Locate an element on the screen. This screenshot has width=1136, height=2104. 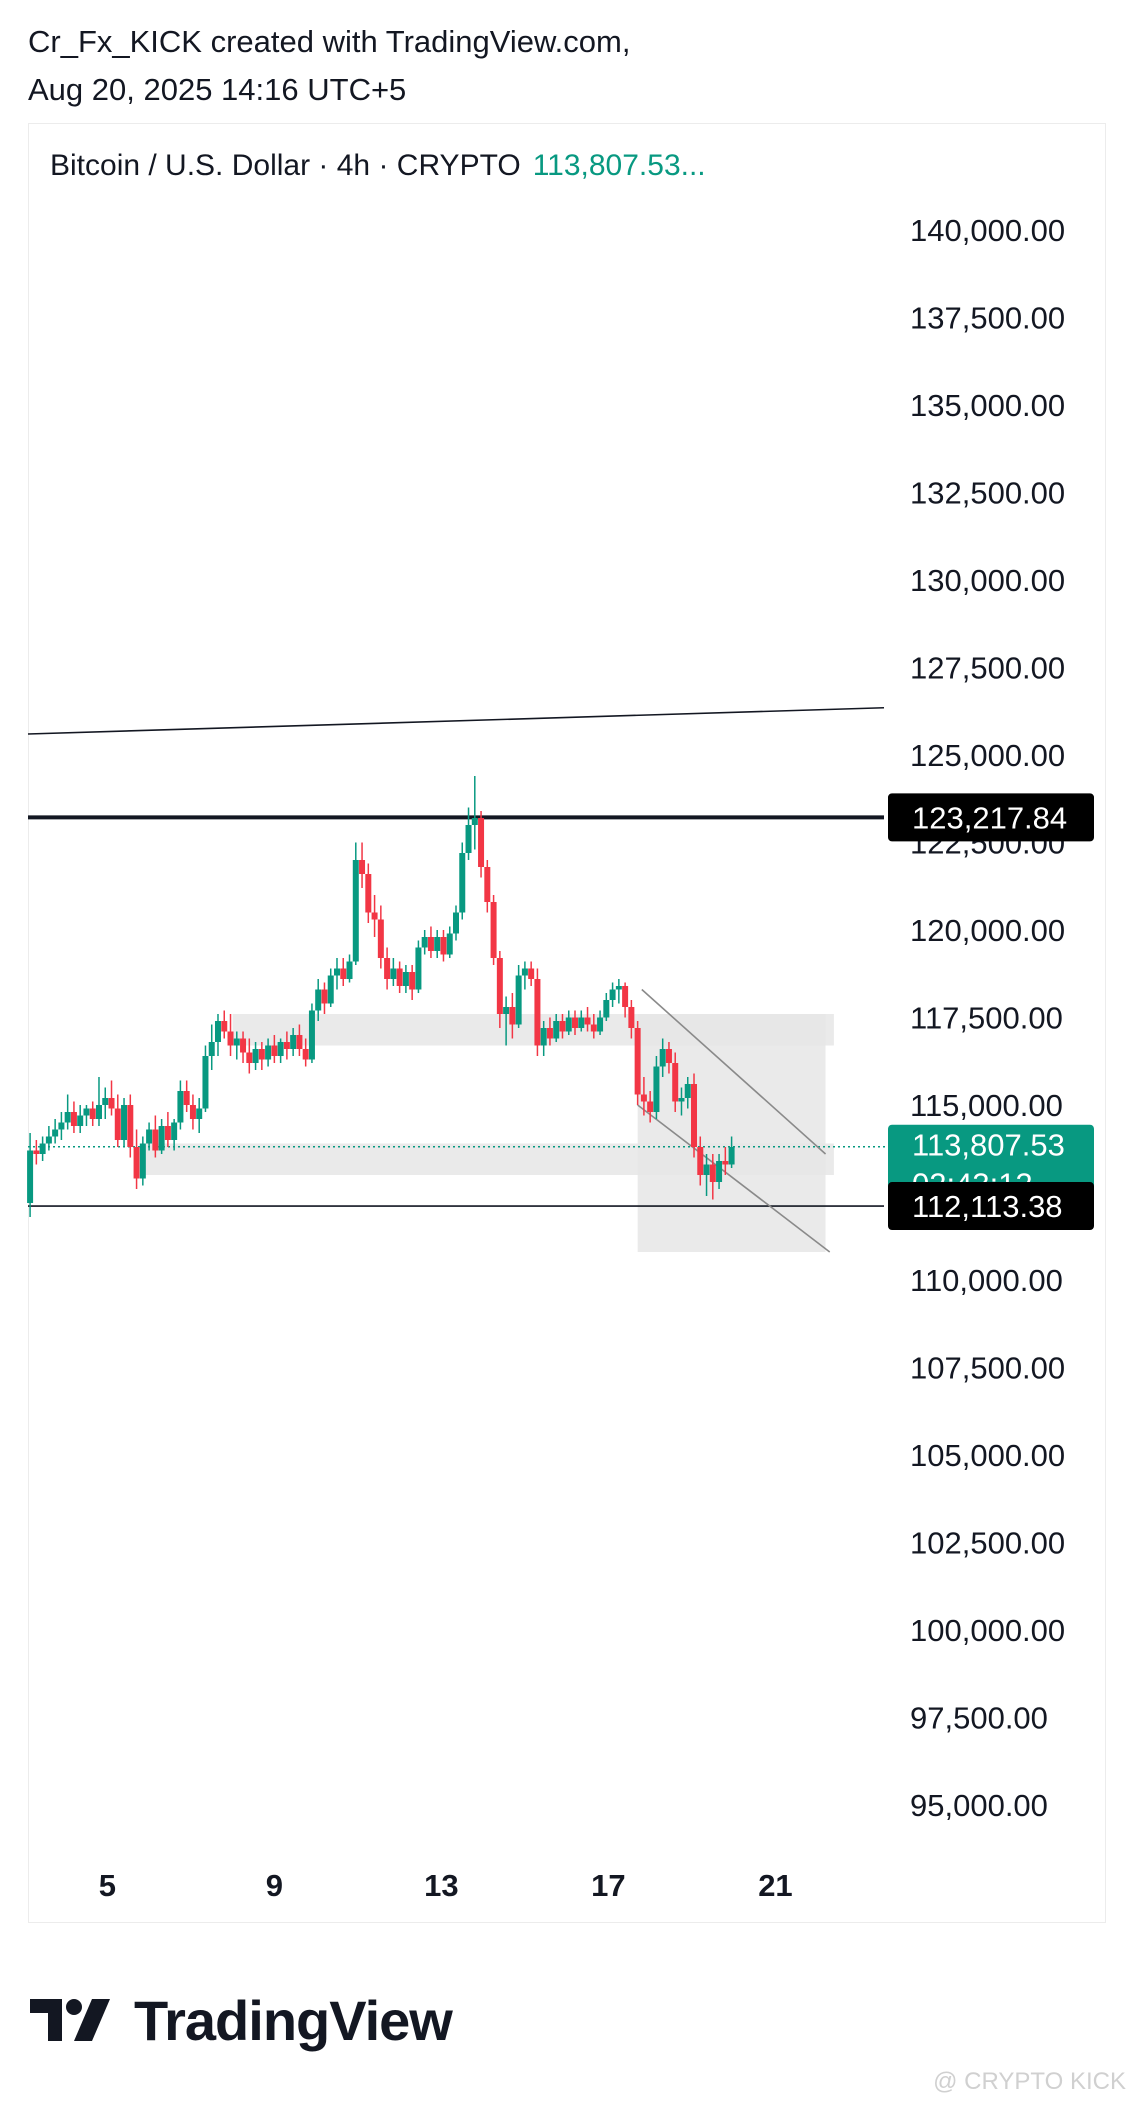
trend-line is located at coordinates (456, 720).